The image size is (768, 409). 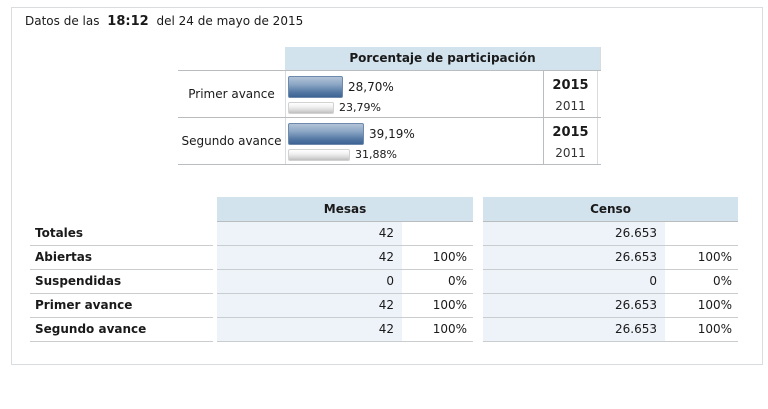 I want to click on timestamp-suffix: del 24 de mayo de 2015, so click(x=230, y=21).